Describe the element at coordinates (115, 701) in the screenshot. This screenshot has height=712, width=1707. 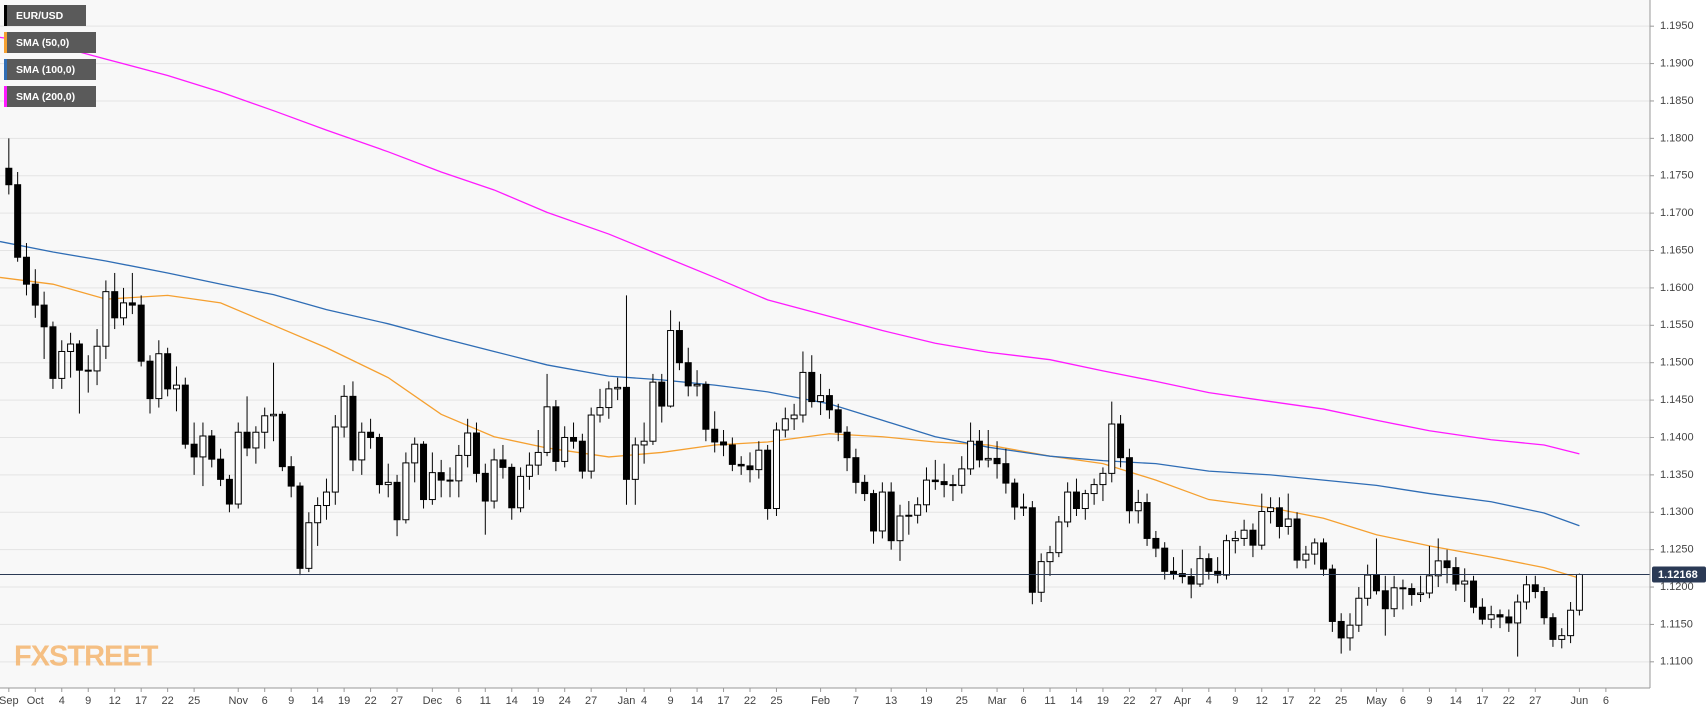
I see `x-tick-label: 12` at that location.